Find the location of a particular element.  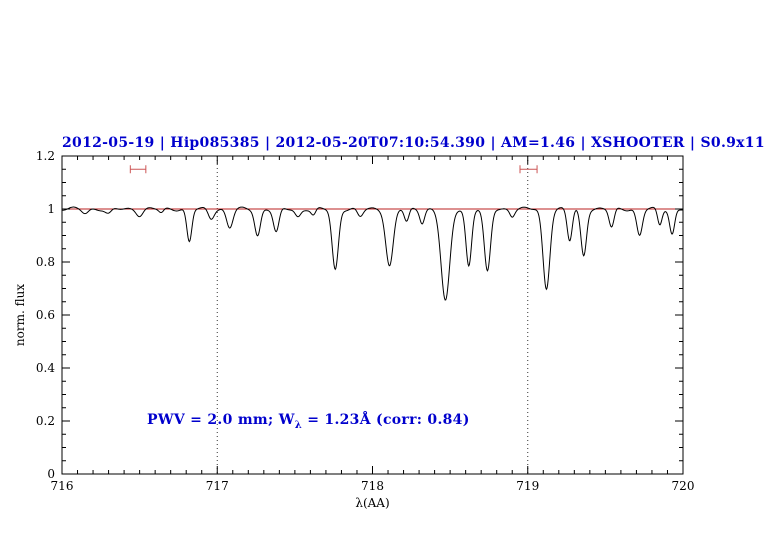

annotation-suffix: = 1.23Å (corr: 0.84) is located at coordinates (386, 420).